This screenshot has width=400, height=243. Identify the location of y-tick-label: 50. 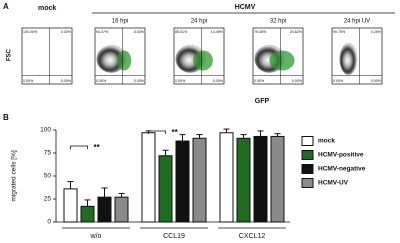
(48, 176).